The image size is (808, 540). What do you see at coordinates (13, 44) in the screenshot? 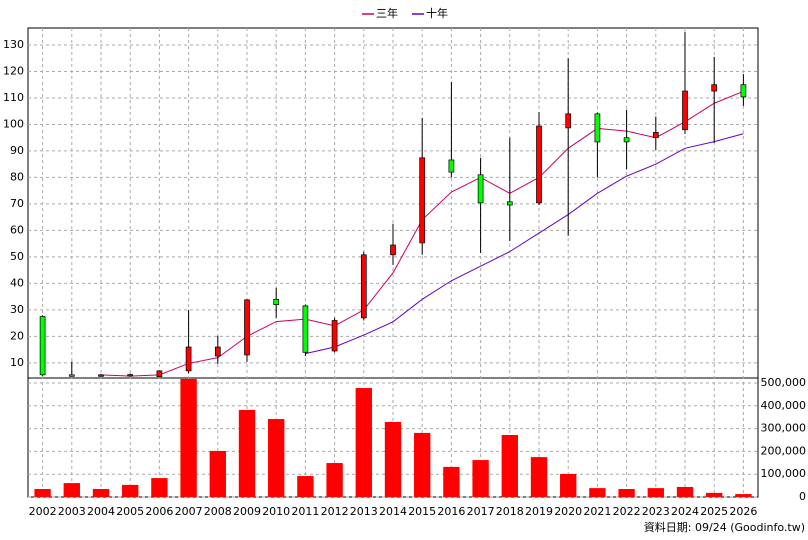
I see `y-tick-label: 130` at bounding box center [13, 44].